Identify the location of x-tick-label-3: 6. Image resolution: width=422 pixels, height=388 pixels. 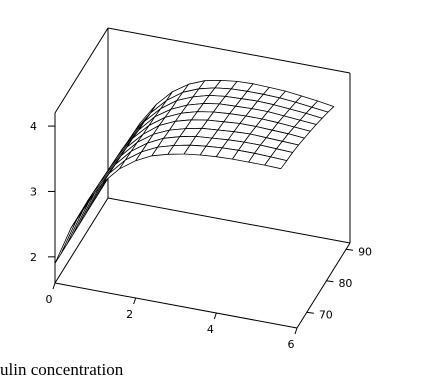
(291, 344).